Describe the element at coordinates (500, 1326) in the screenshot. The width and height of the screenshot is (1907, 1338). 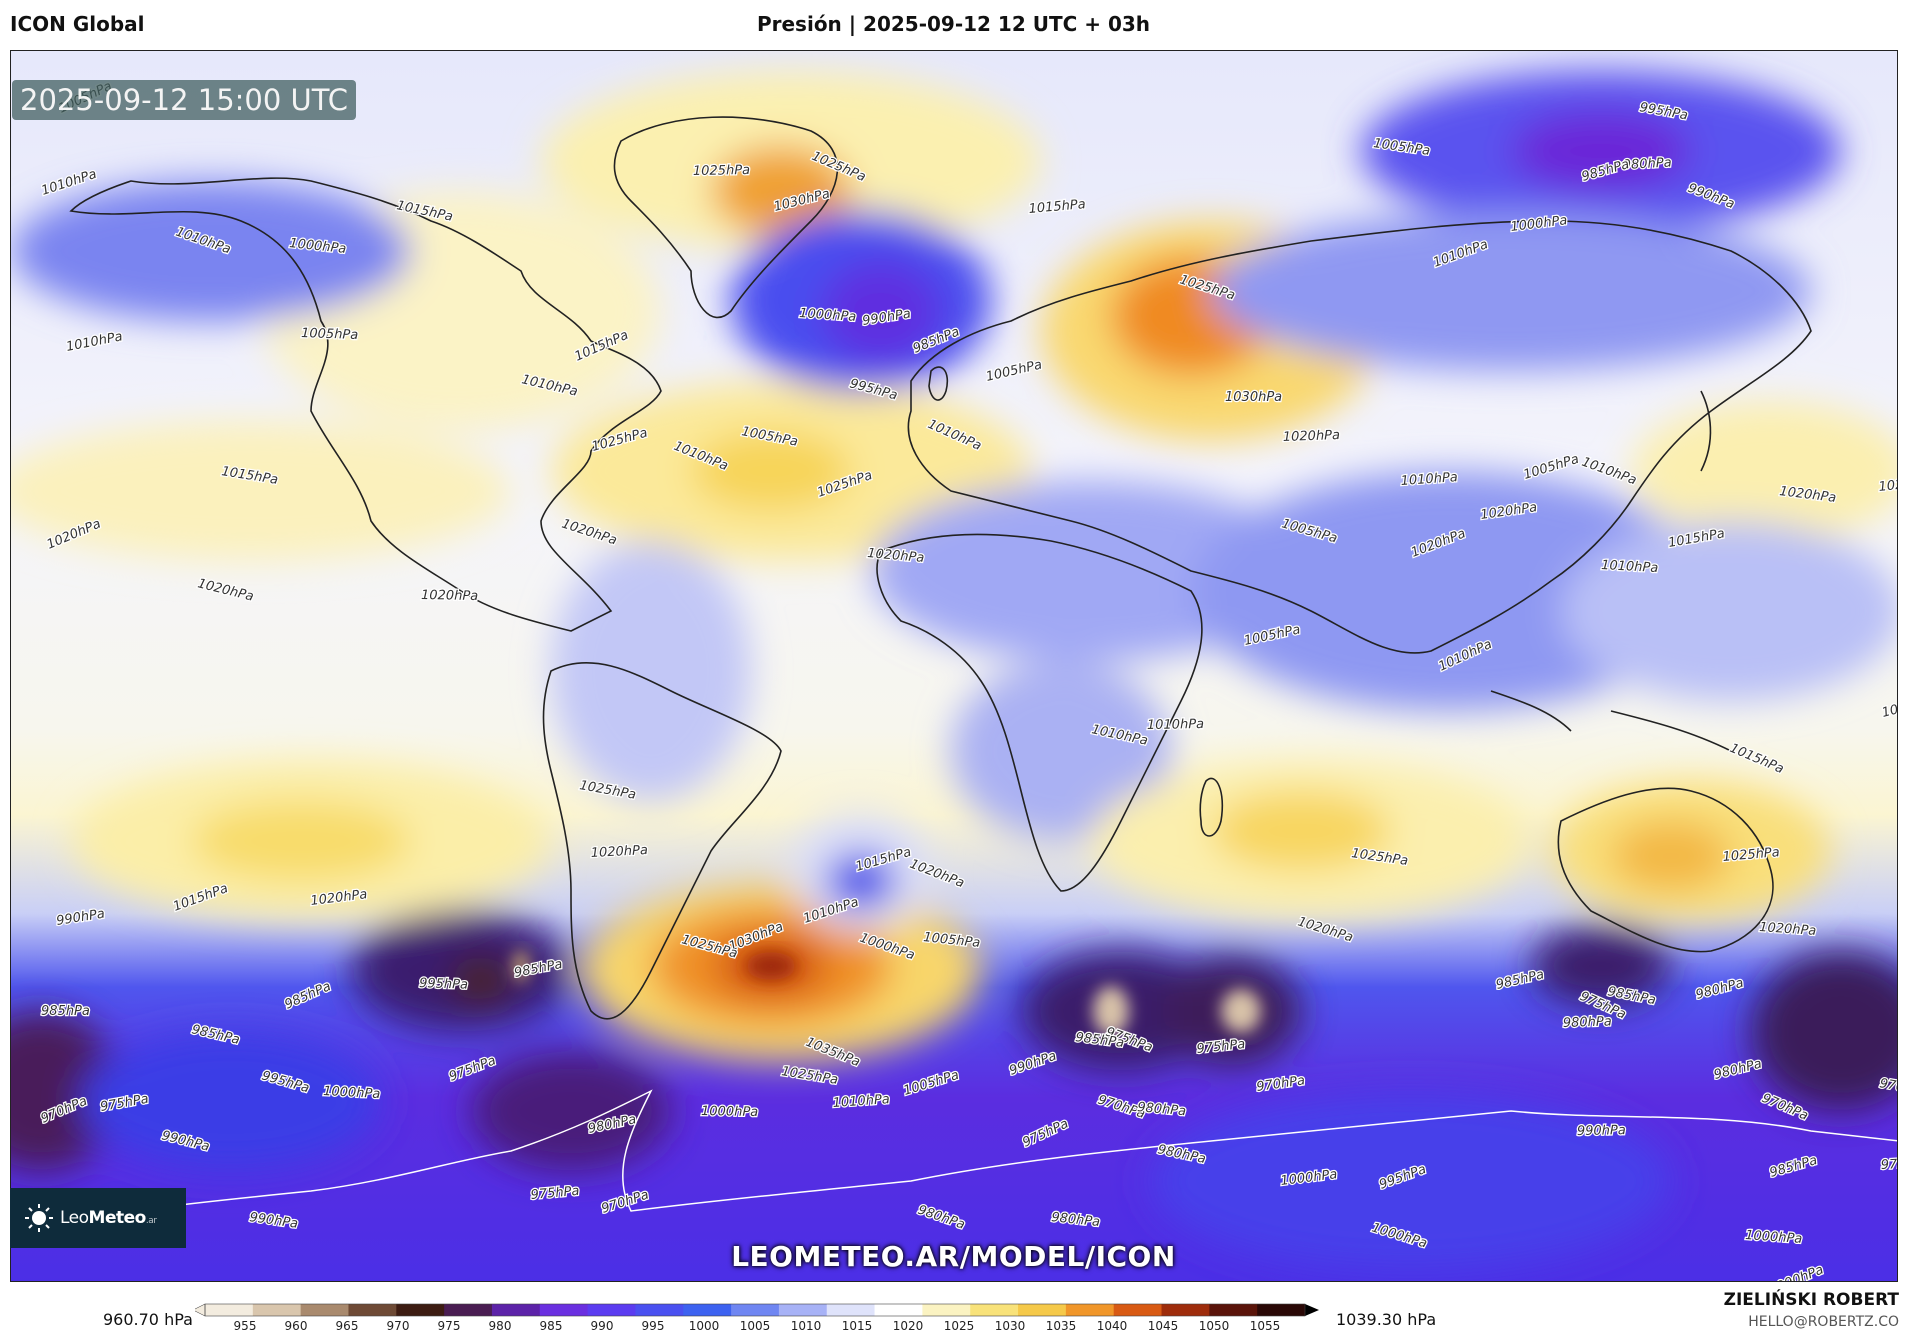
I see `colorbar-tick-label: 980` at that location.